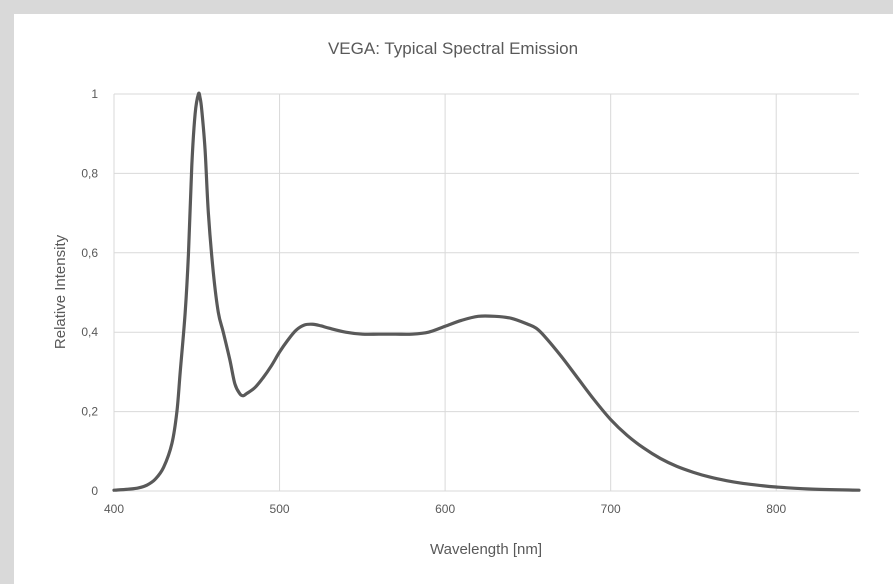 Image resolution: width=893 pixels, height=584 pixels. What do you see at coordinates (60, 291) in the screenshot?
I see `y-axis-title: Relative Intensity` at bounding box center [60, 291].